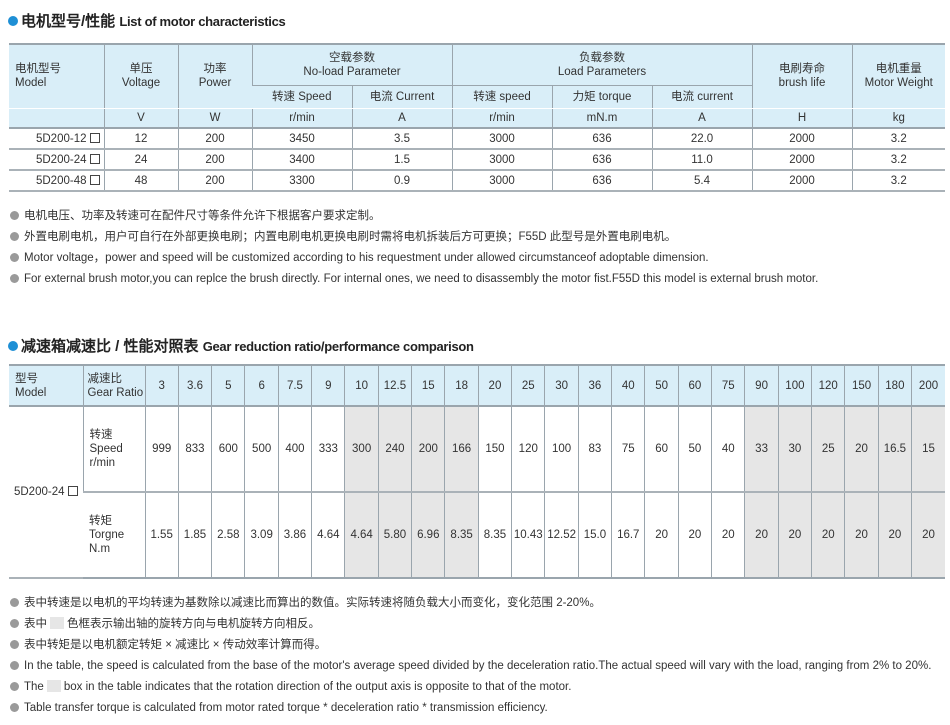 This screenshot has width=950, height=725. I want to click on torque-cell: 3.09, so click(261, 535).